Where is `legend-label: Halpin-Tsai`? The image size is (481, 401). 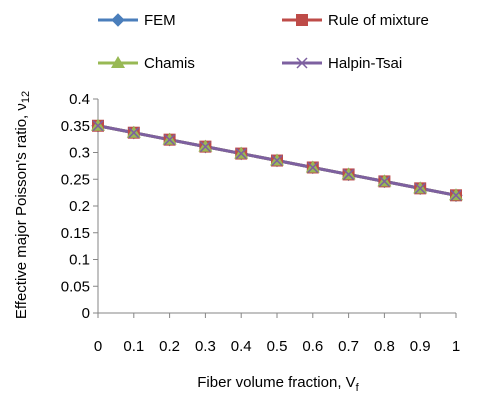 legend-label: Halpin-Tsai is located at coordinates (365, 63).